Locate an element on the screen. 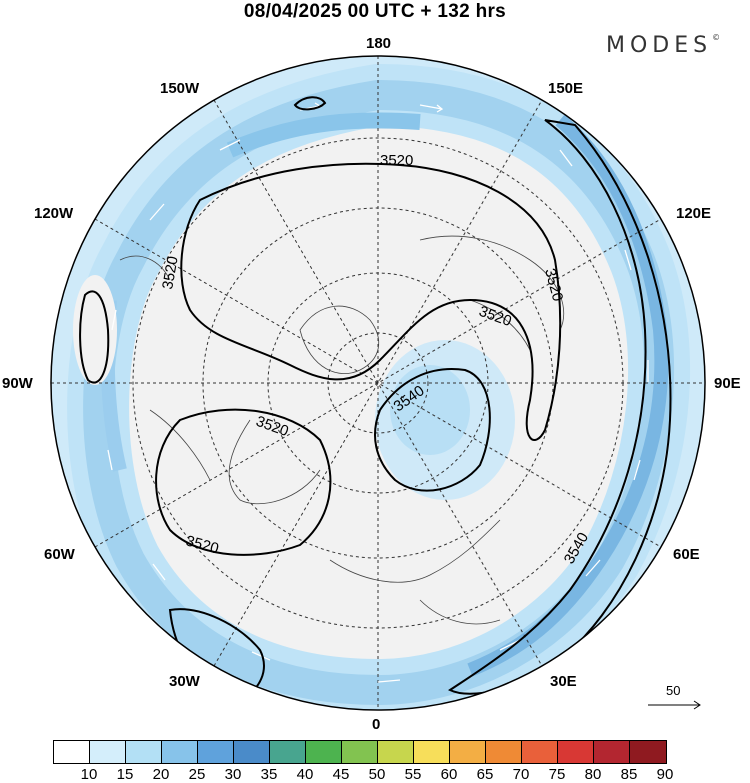  wind-reference-arrow is located at coordinates (674, 705).